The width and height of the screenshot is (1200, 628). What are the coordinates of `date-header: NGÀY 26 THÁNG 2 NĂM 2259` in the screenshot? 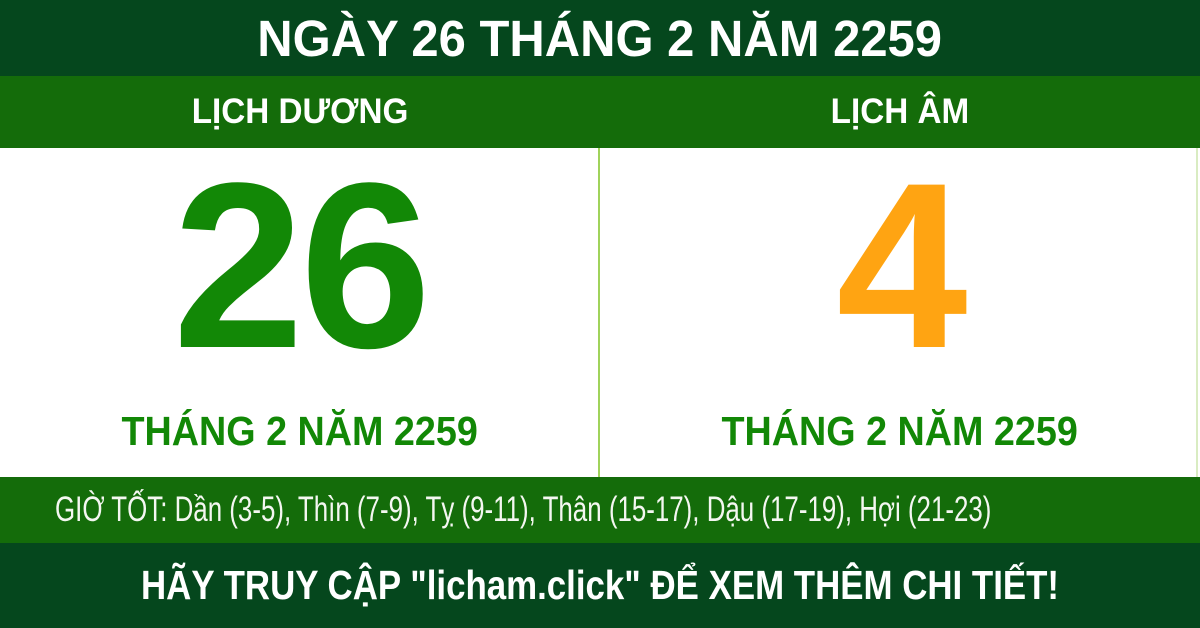 It's located at (600, 38).